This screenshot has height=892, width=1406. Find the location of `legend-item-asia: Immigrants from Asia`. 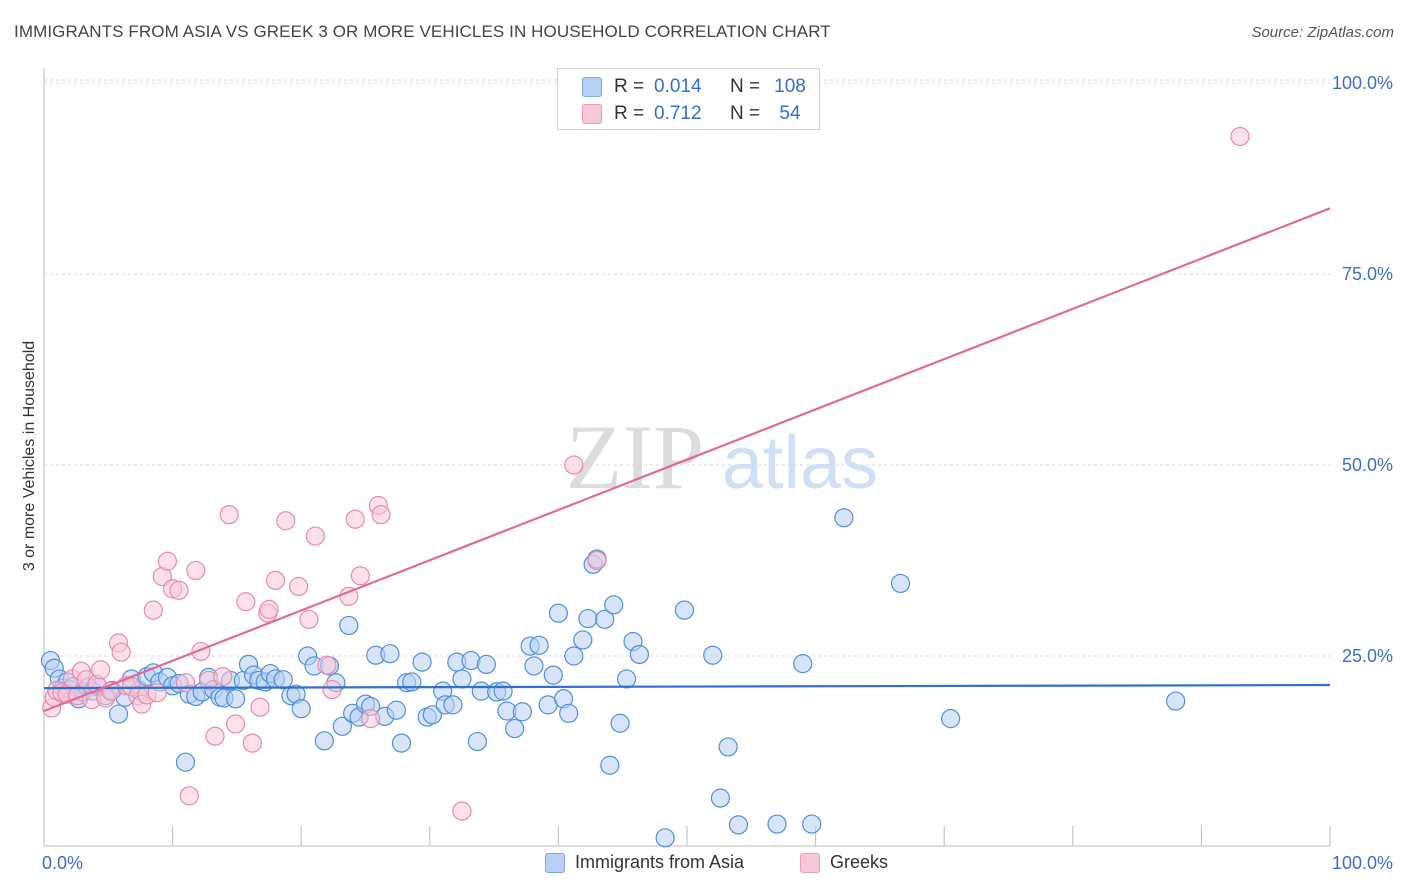

legend-item-asia: Immigrants from Asia is located at coordinates (644, 862).